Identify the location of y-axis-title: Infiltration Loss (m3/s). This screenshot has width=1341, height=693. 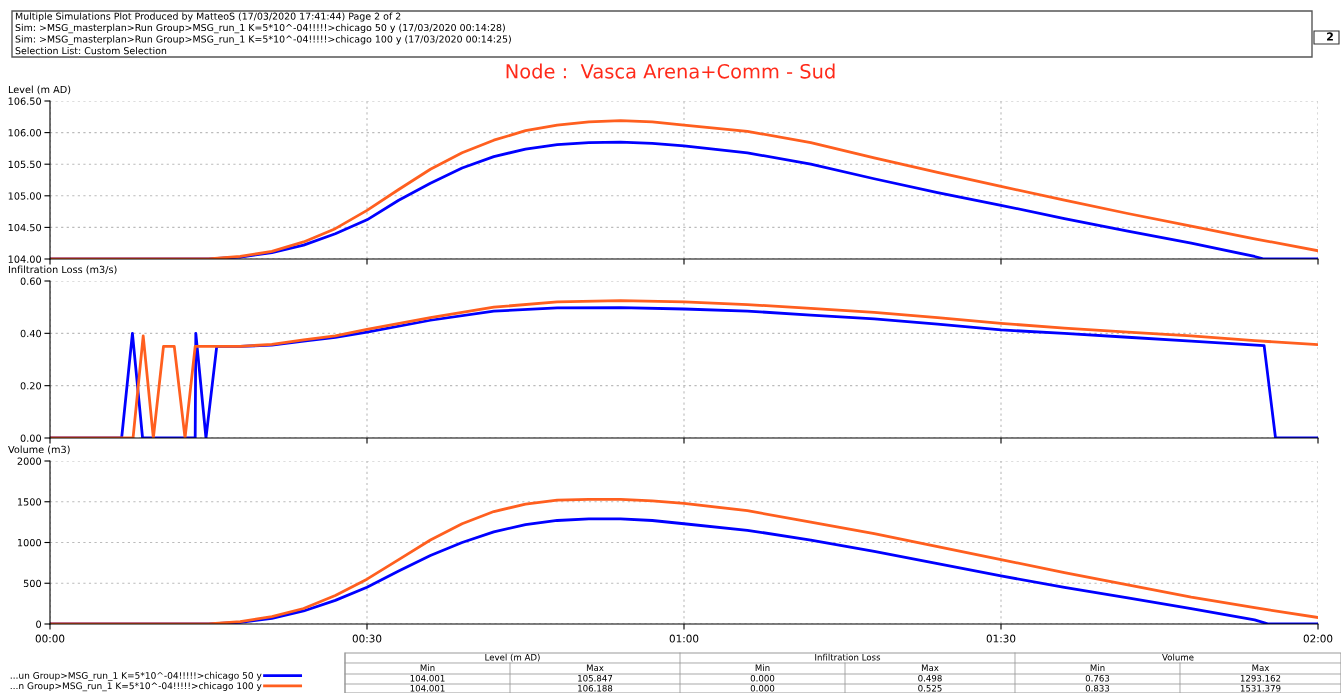
(62, 270).